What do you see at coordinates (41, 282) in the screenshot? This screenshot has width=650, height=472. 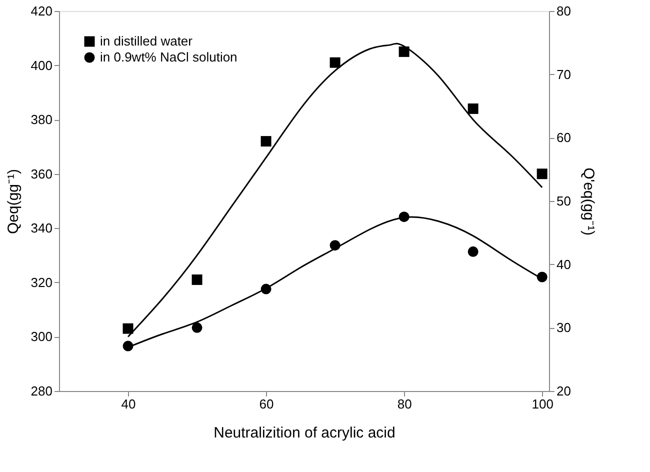 I see `y-tick-label: 320` at bounding box center [41, 282].